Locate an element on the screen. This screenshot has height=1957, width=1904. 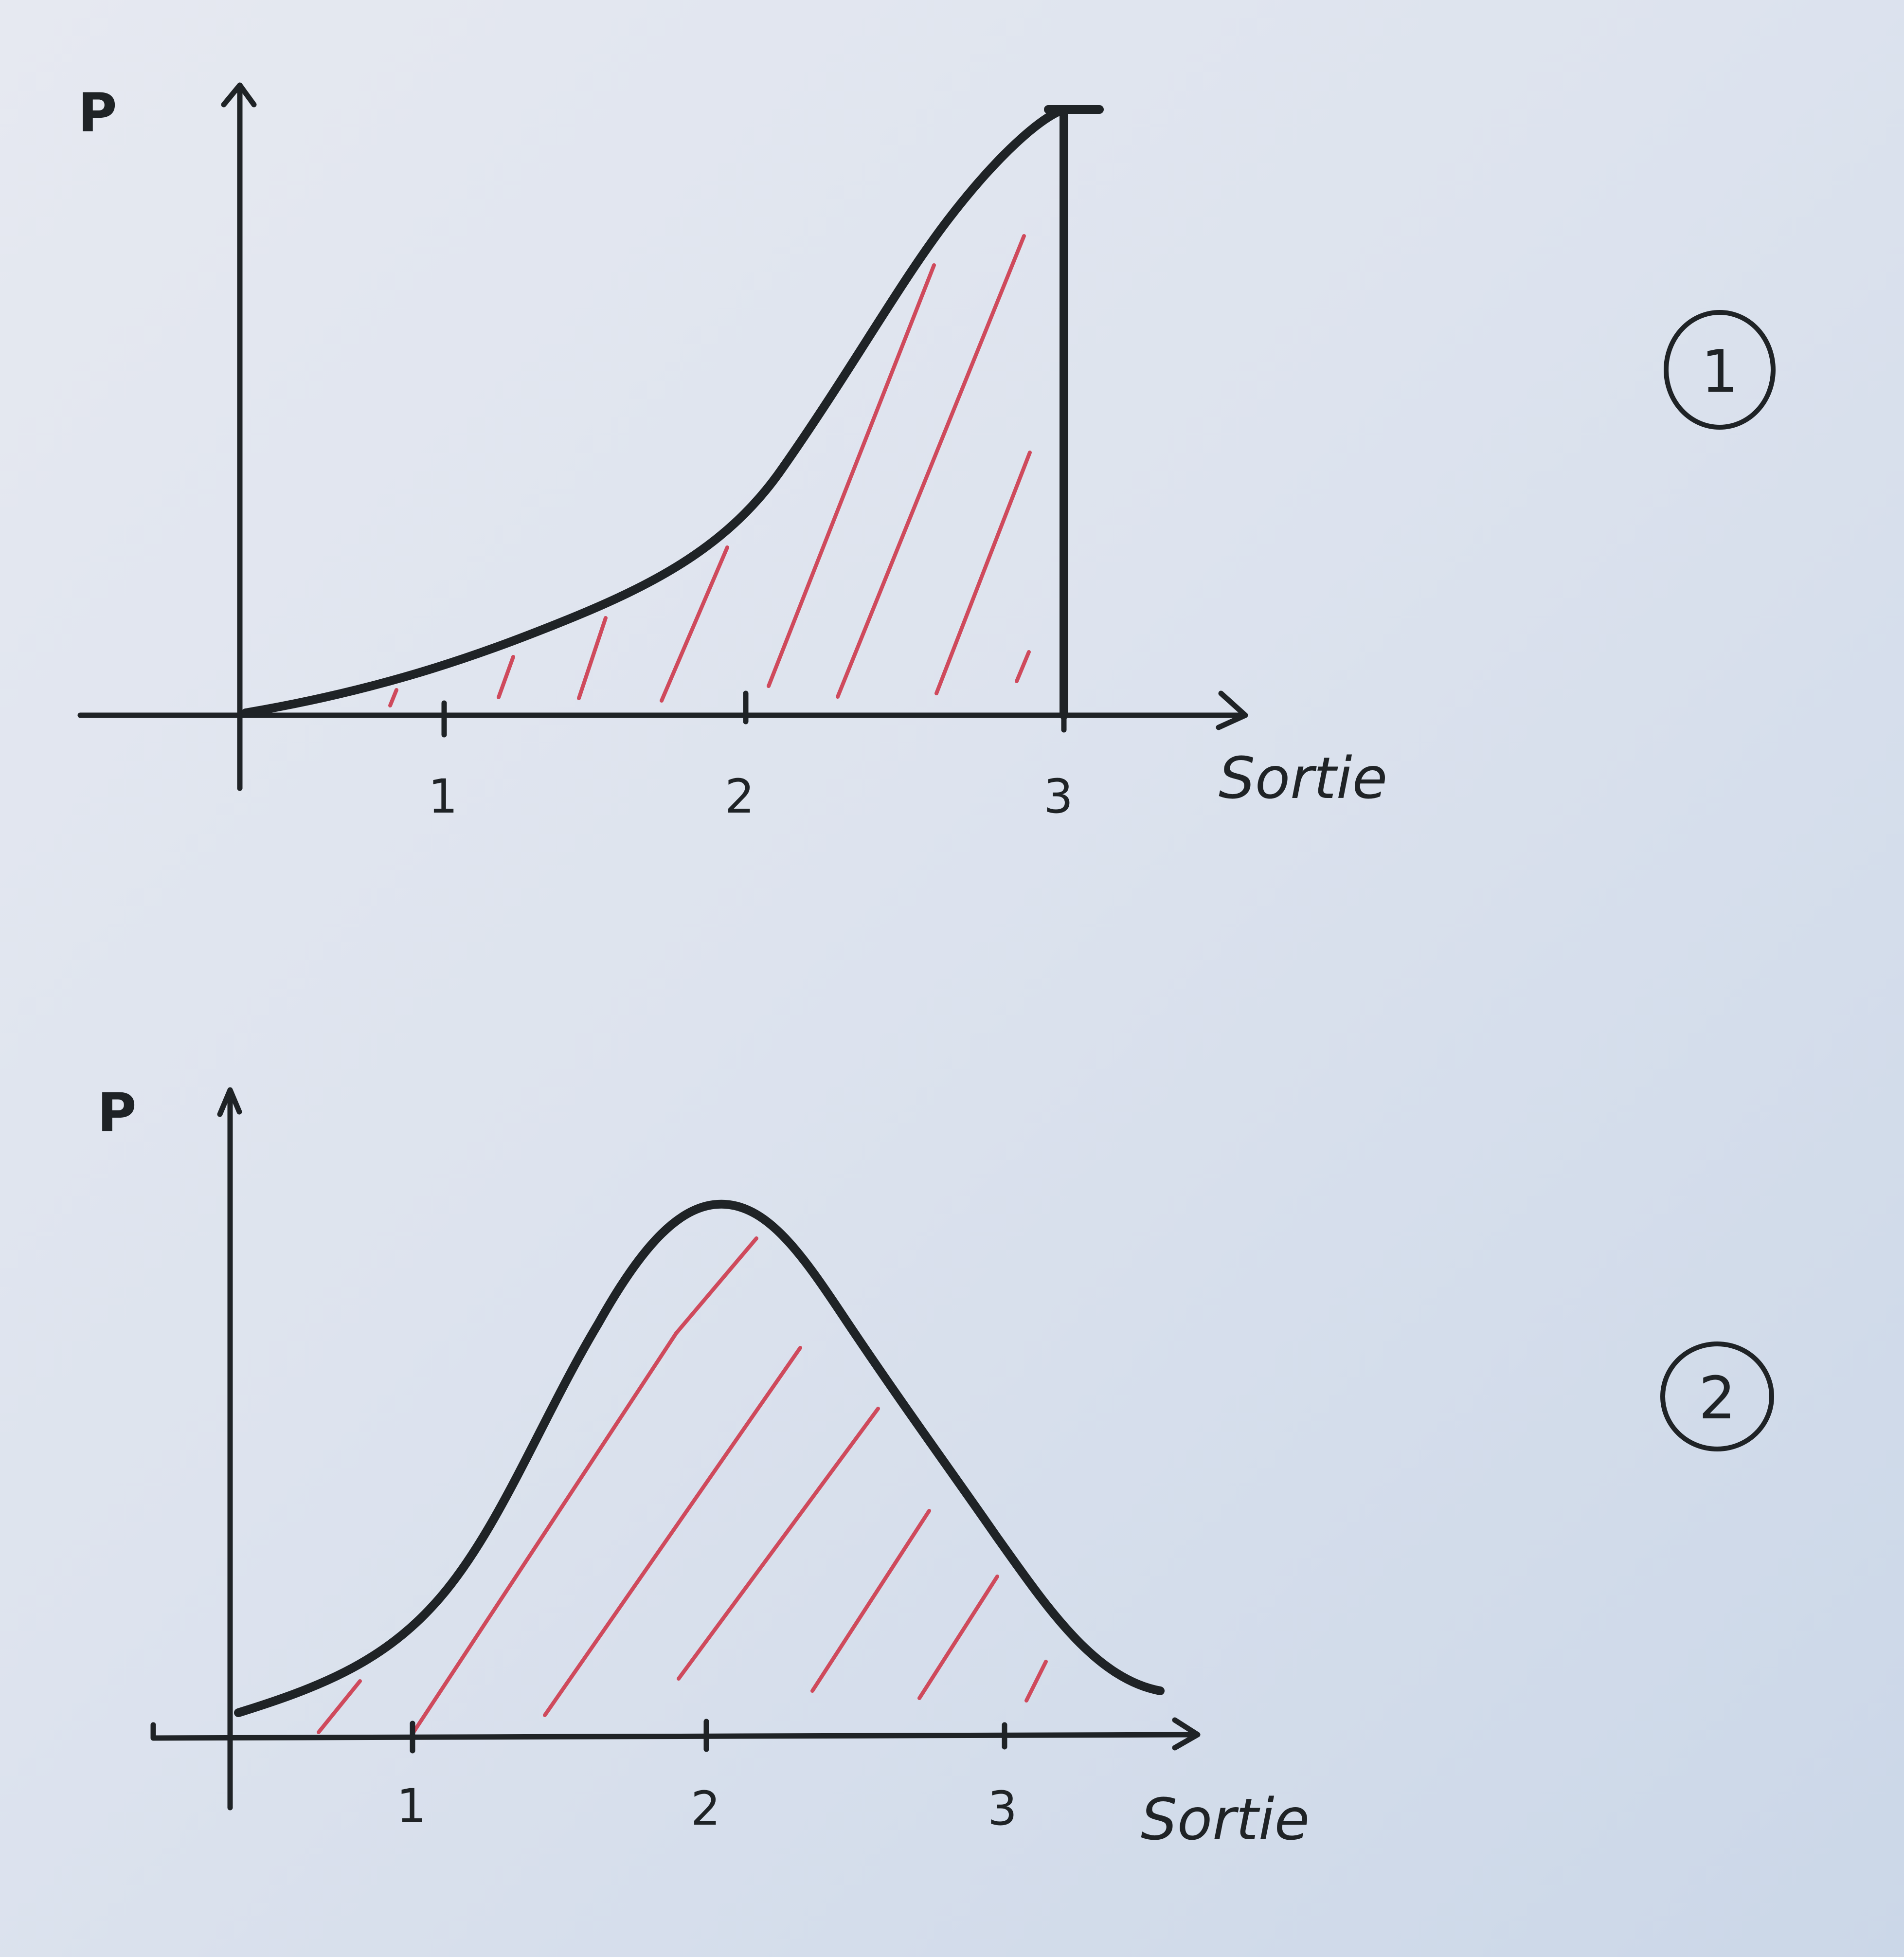
figure-2-x-label: Sortie is located at coordinates (1225, 1819).